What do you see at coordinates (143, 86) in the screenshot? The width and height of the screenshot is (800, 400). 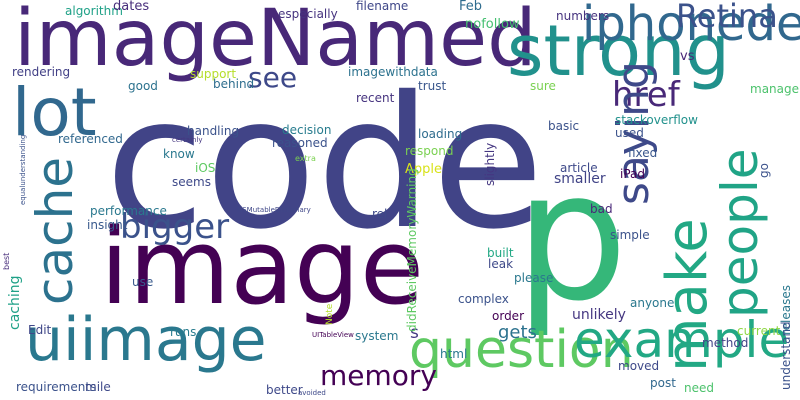 I see `word-recent: good` at bounding box center [143, 86].